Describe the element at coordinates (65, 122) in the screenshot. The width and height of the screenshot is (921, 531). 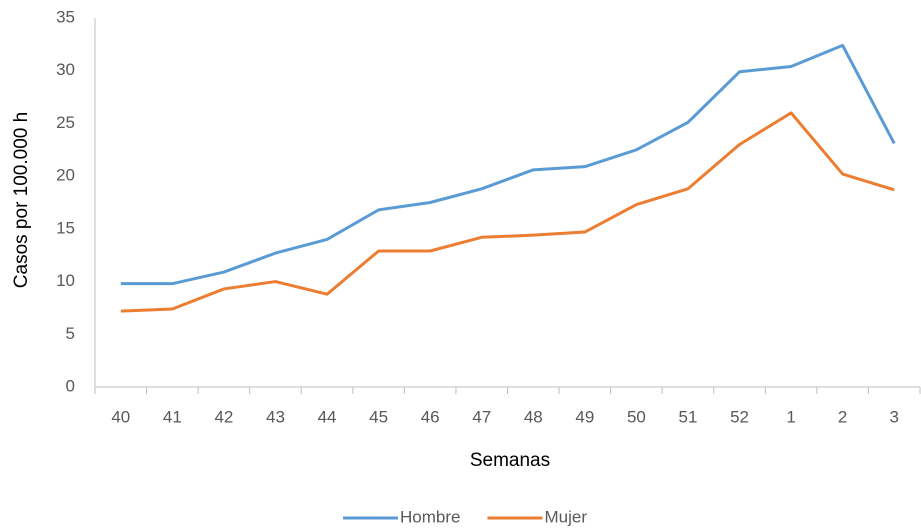
I see `y-tick-label: 25` at that location.